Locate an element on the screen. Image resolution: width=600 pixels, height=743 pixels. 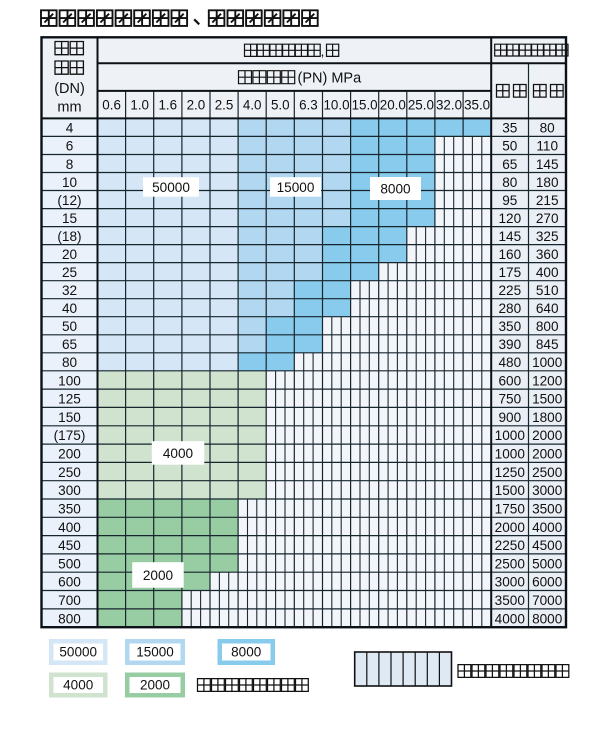
svg-text: (DN) is located at coordinates (69, 89).